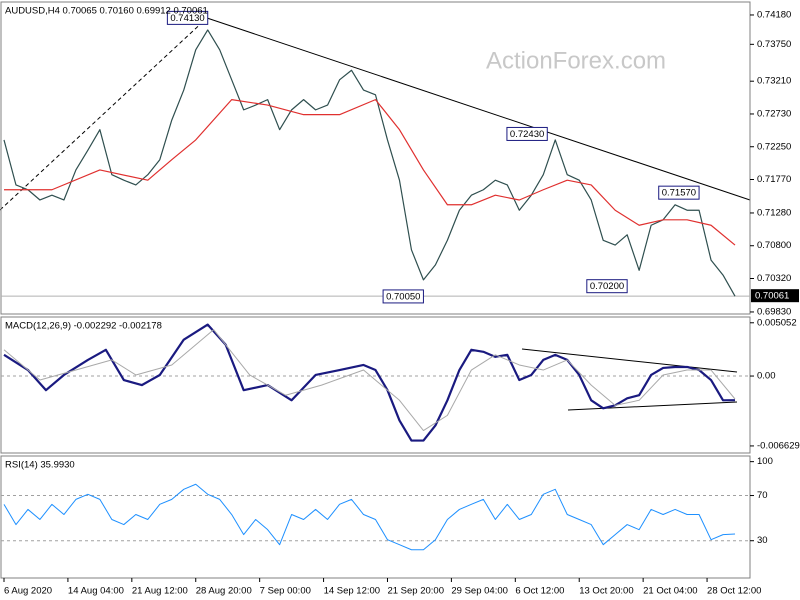  I want to click on y-tick-label: 0.00, so click(766, 376).